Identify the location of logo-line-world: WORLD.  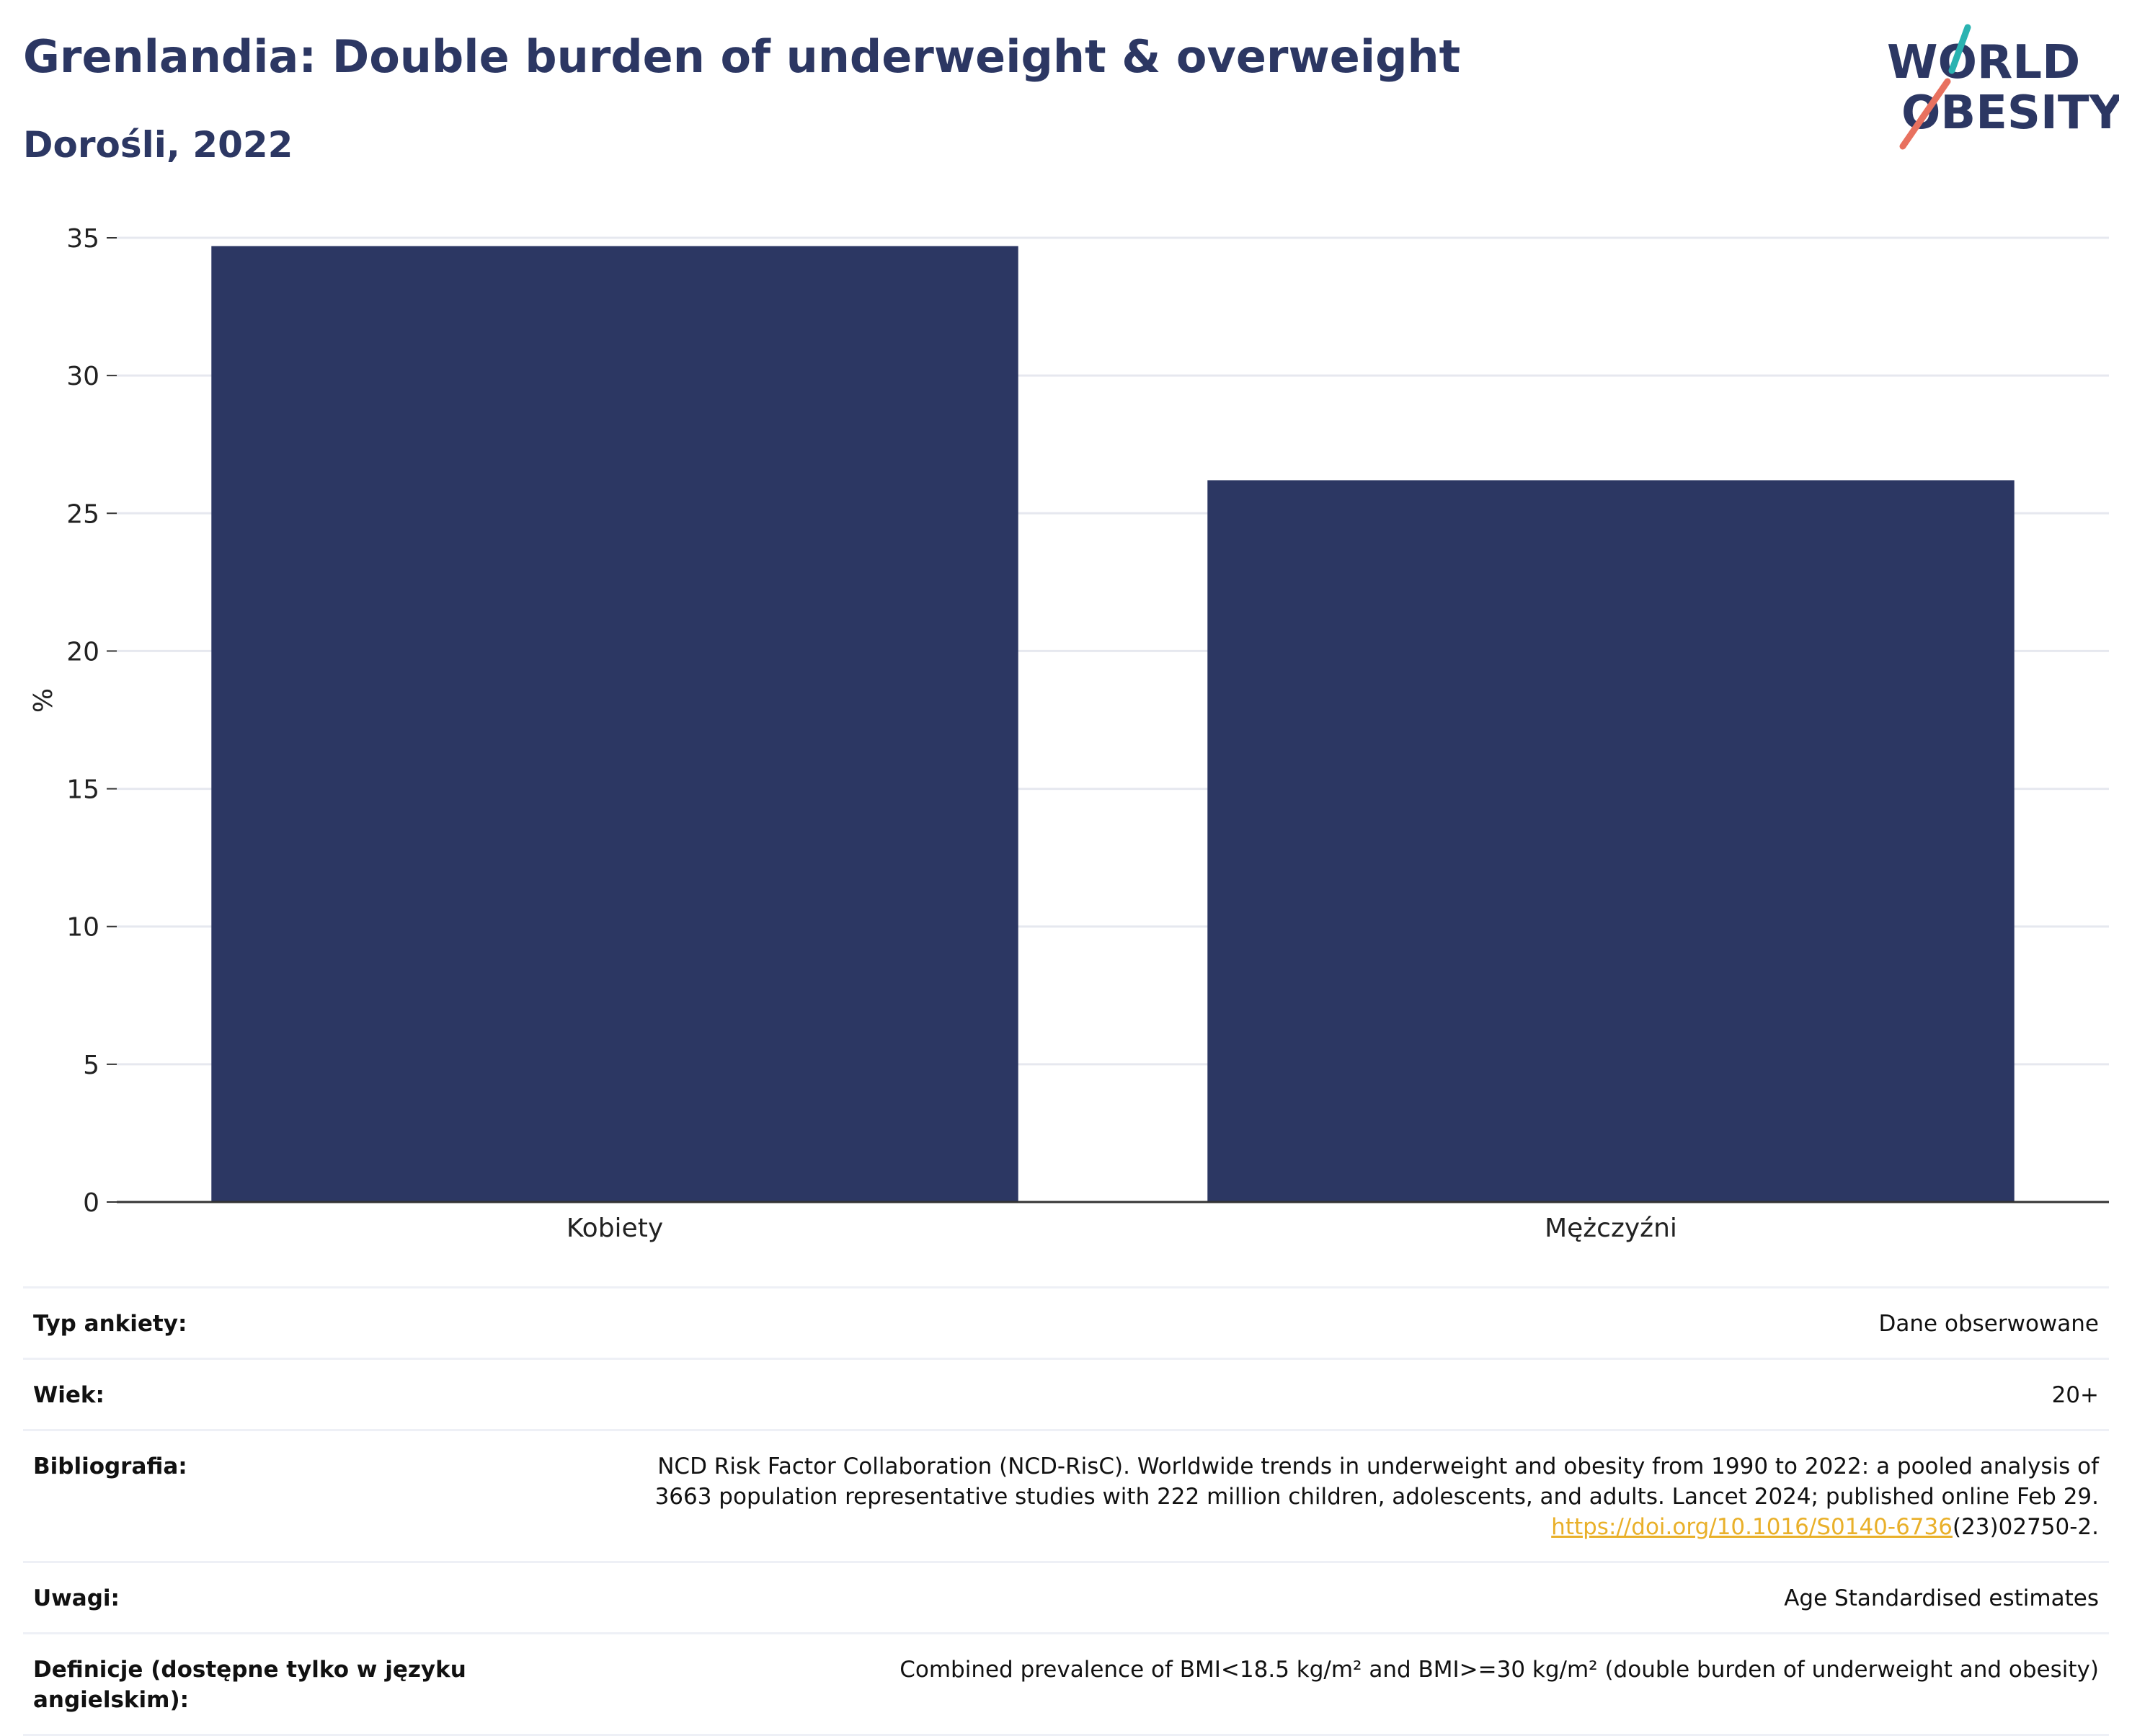
(1983, 63).